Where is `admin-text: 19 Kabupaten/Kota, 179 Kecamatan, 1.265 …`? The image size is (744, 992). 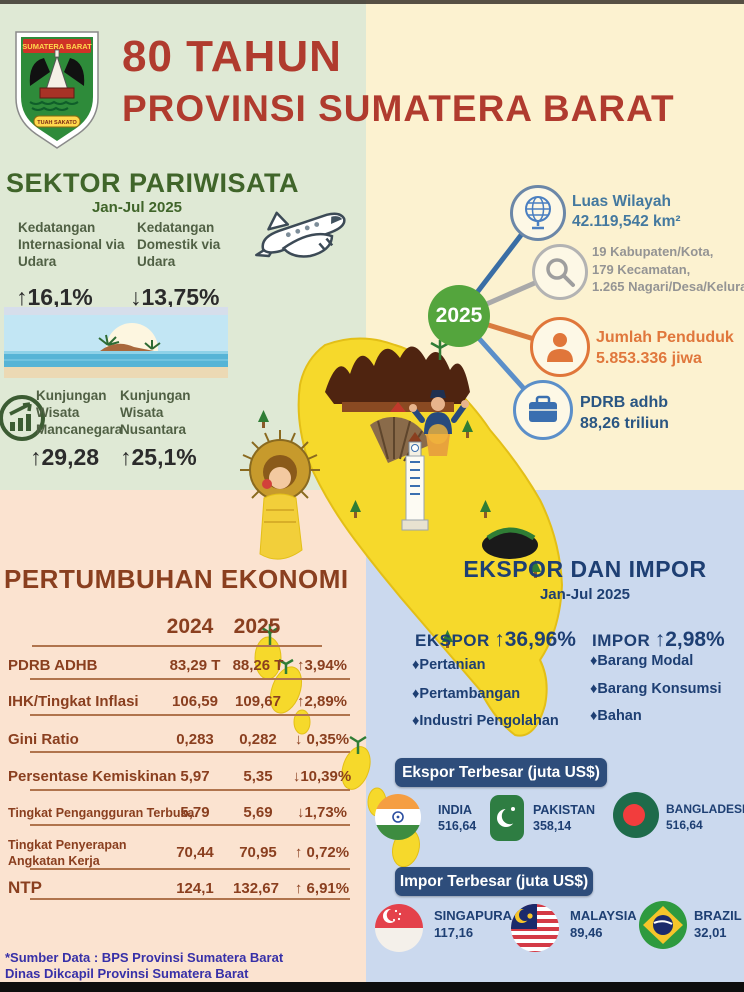 admin-text: 19 Kabupaten/Kota, 179 Kecamatan, 1.265 … is located at coordinates (668, 269).